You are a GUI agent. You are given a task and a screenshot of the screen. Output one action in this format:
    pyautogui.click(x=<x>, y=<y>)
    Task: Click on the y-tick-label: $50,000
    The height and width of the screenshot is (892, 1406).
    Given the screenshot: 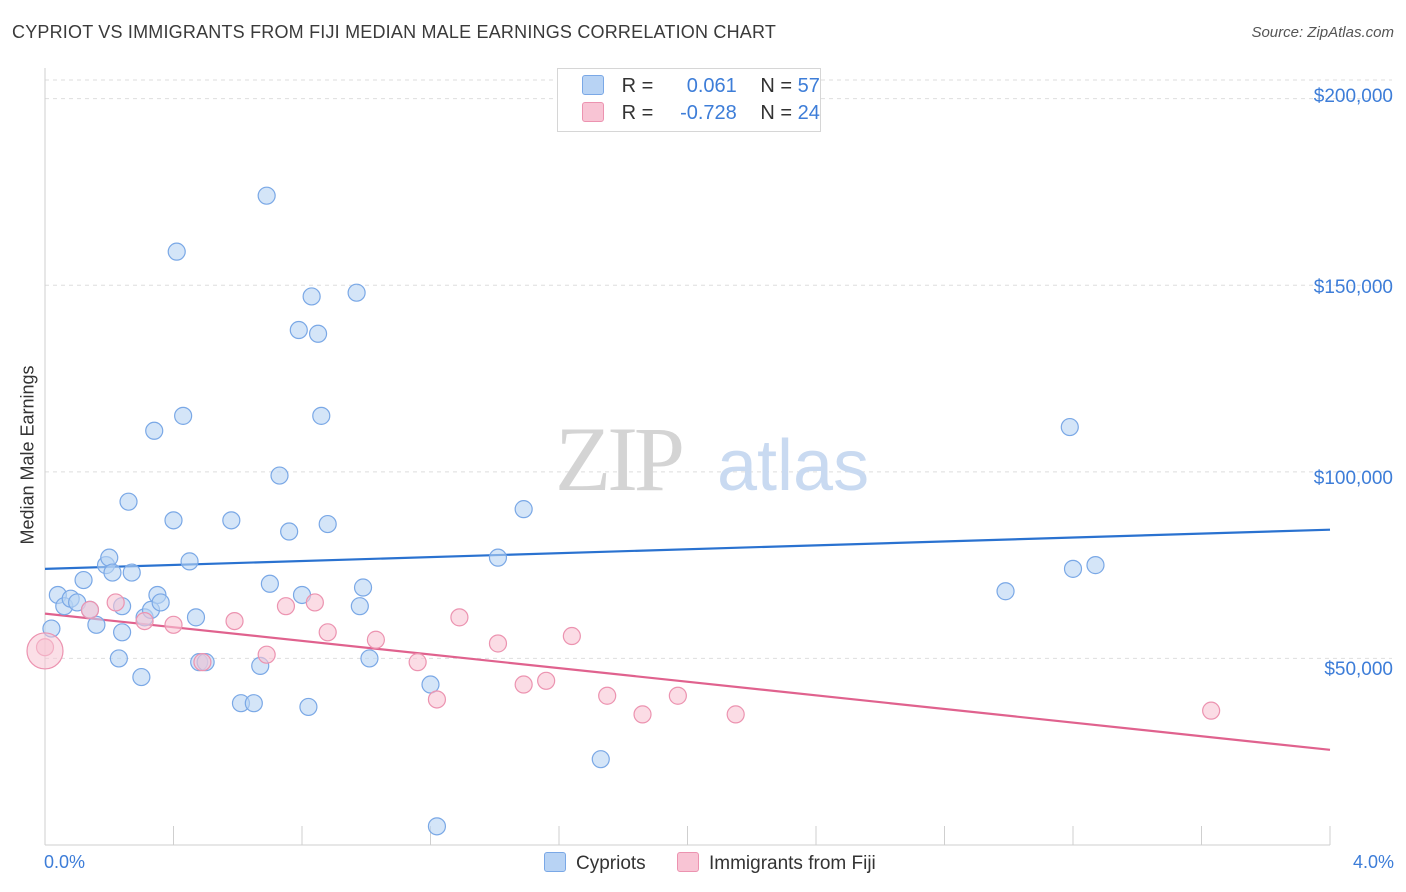 What is the action you would take?
    pyautogui.click(x=1358, y=669)
    